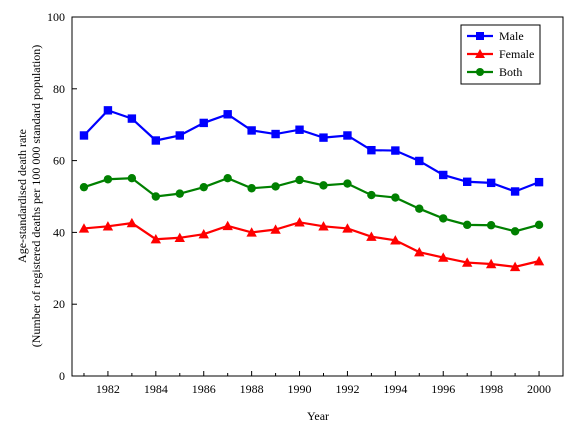  I want to click on series-female, so click(311, 244).